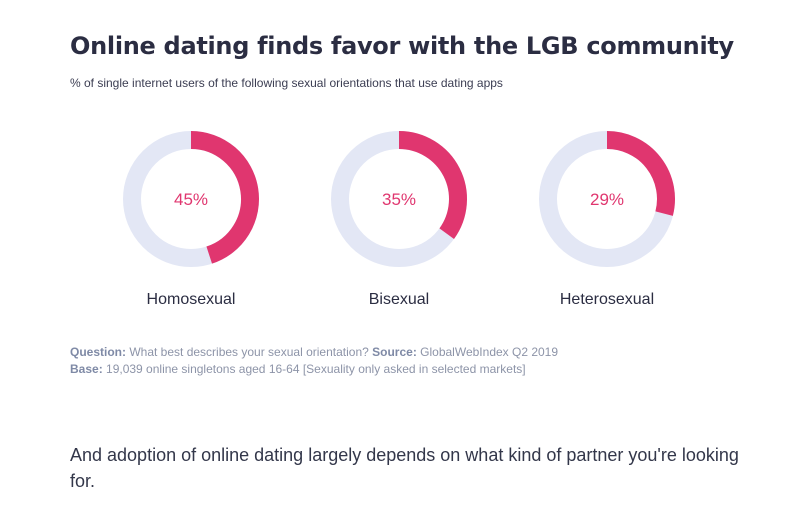  Describe the element at coordinates (98, 352) in the screenshot. I see `question-label: Question:` at that location.